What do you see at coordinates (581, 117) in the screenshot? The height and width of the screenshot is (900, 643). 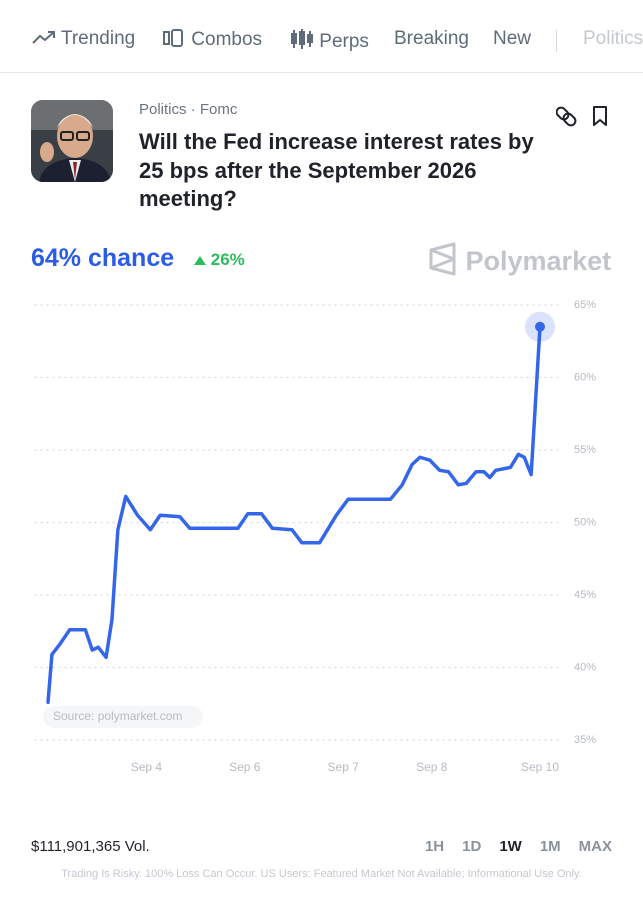 I see `actions` at bounding box center [581, 117].